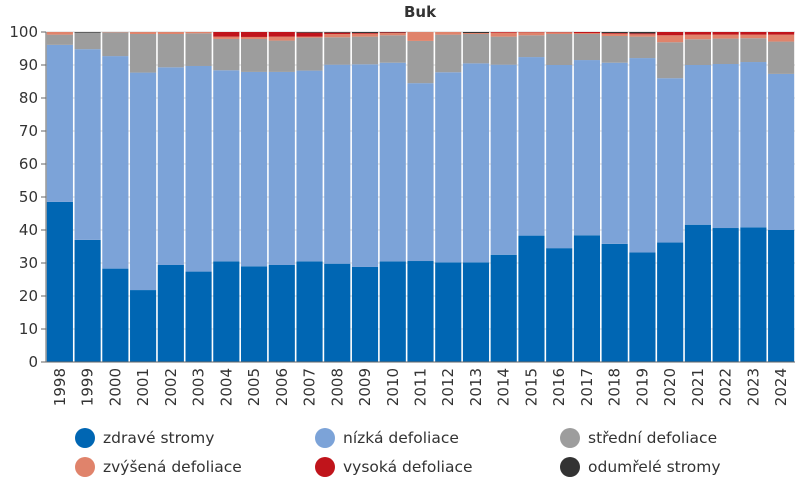 Image resolution: width=800 pixels, height=493 pixels. What do you see at coordinates (115, 387) in the screenshot?
I see `x-tick-label: 2000` at bounding box center [115, 387].